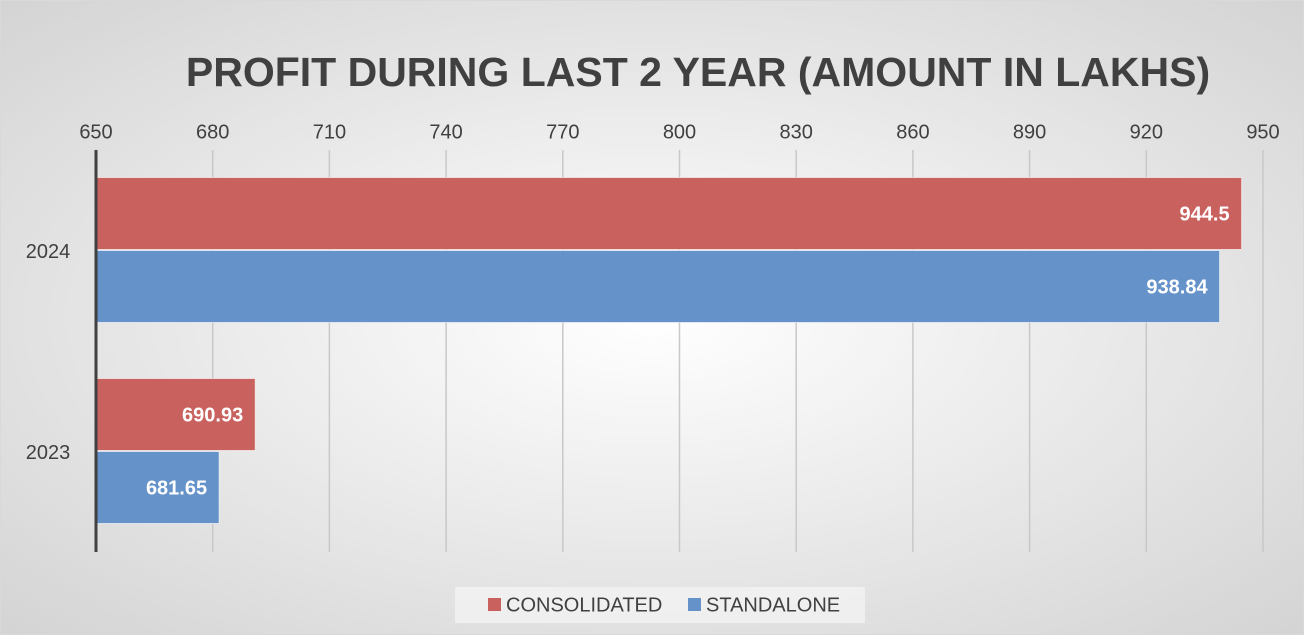  Describe the element at coordinates (912, 132) in the screenshot. I see `x-tick-label: 860` at that location.